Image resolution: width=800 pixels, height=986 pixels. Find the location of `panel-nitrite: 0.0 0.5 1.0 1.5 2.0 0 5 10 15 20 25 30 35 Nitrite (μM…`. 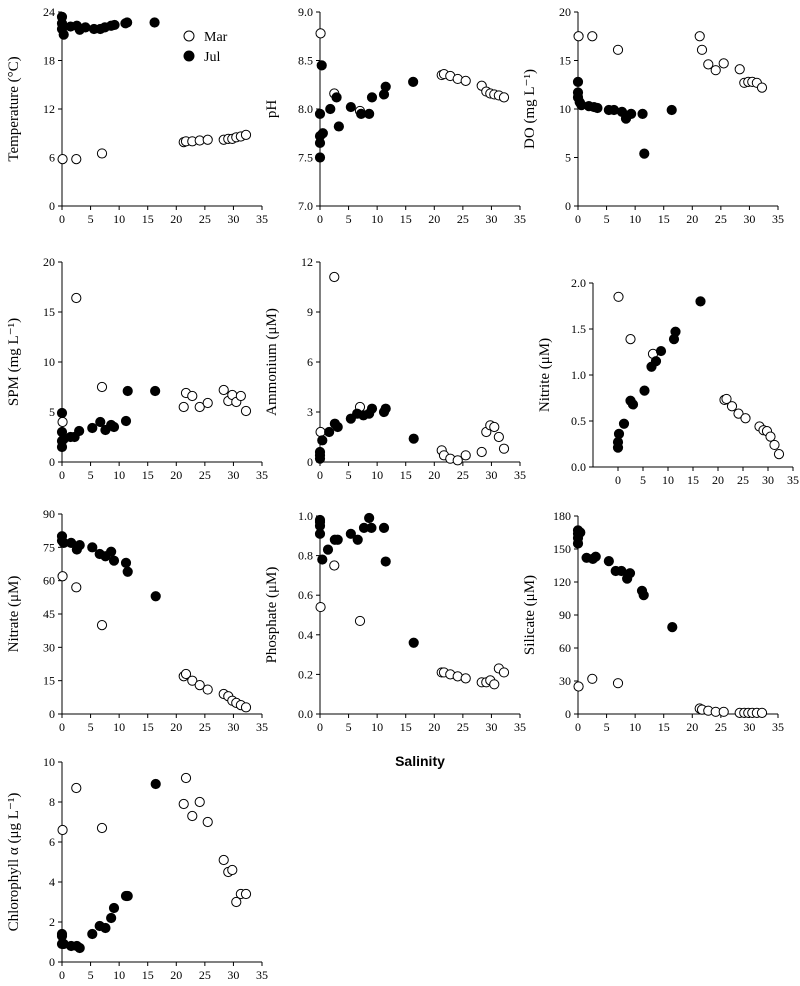

panel-nitrite: 0.0 0.5 1.0 1.5 2.0 0 5 10 15 20 25 30 35 Nitrite (μM… is located at coordinates (668, 381).